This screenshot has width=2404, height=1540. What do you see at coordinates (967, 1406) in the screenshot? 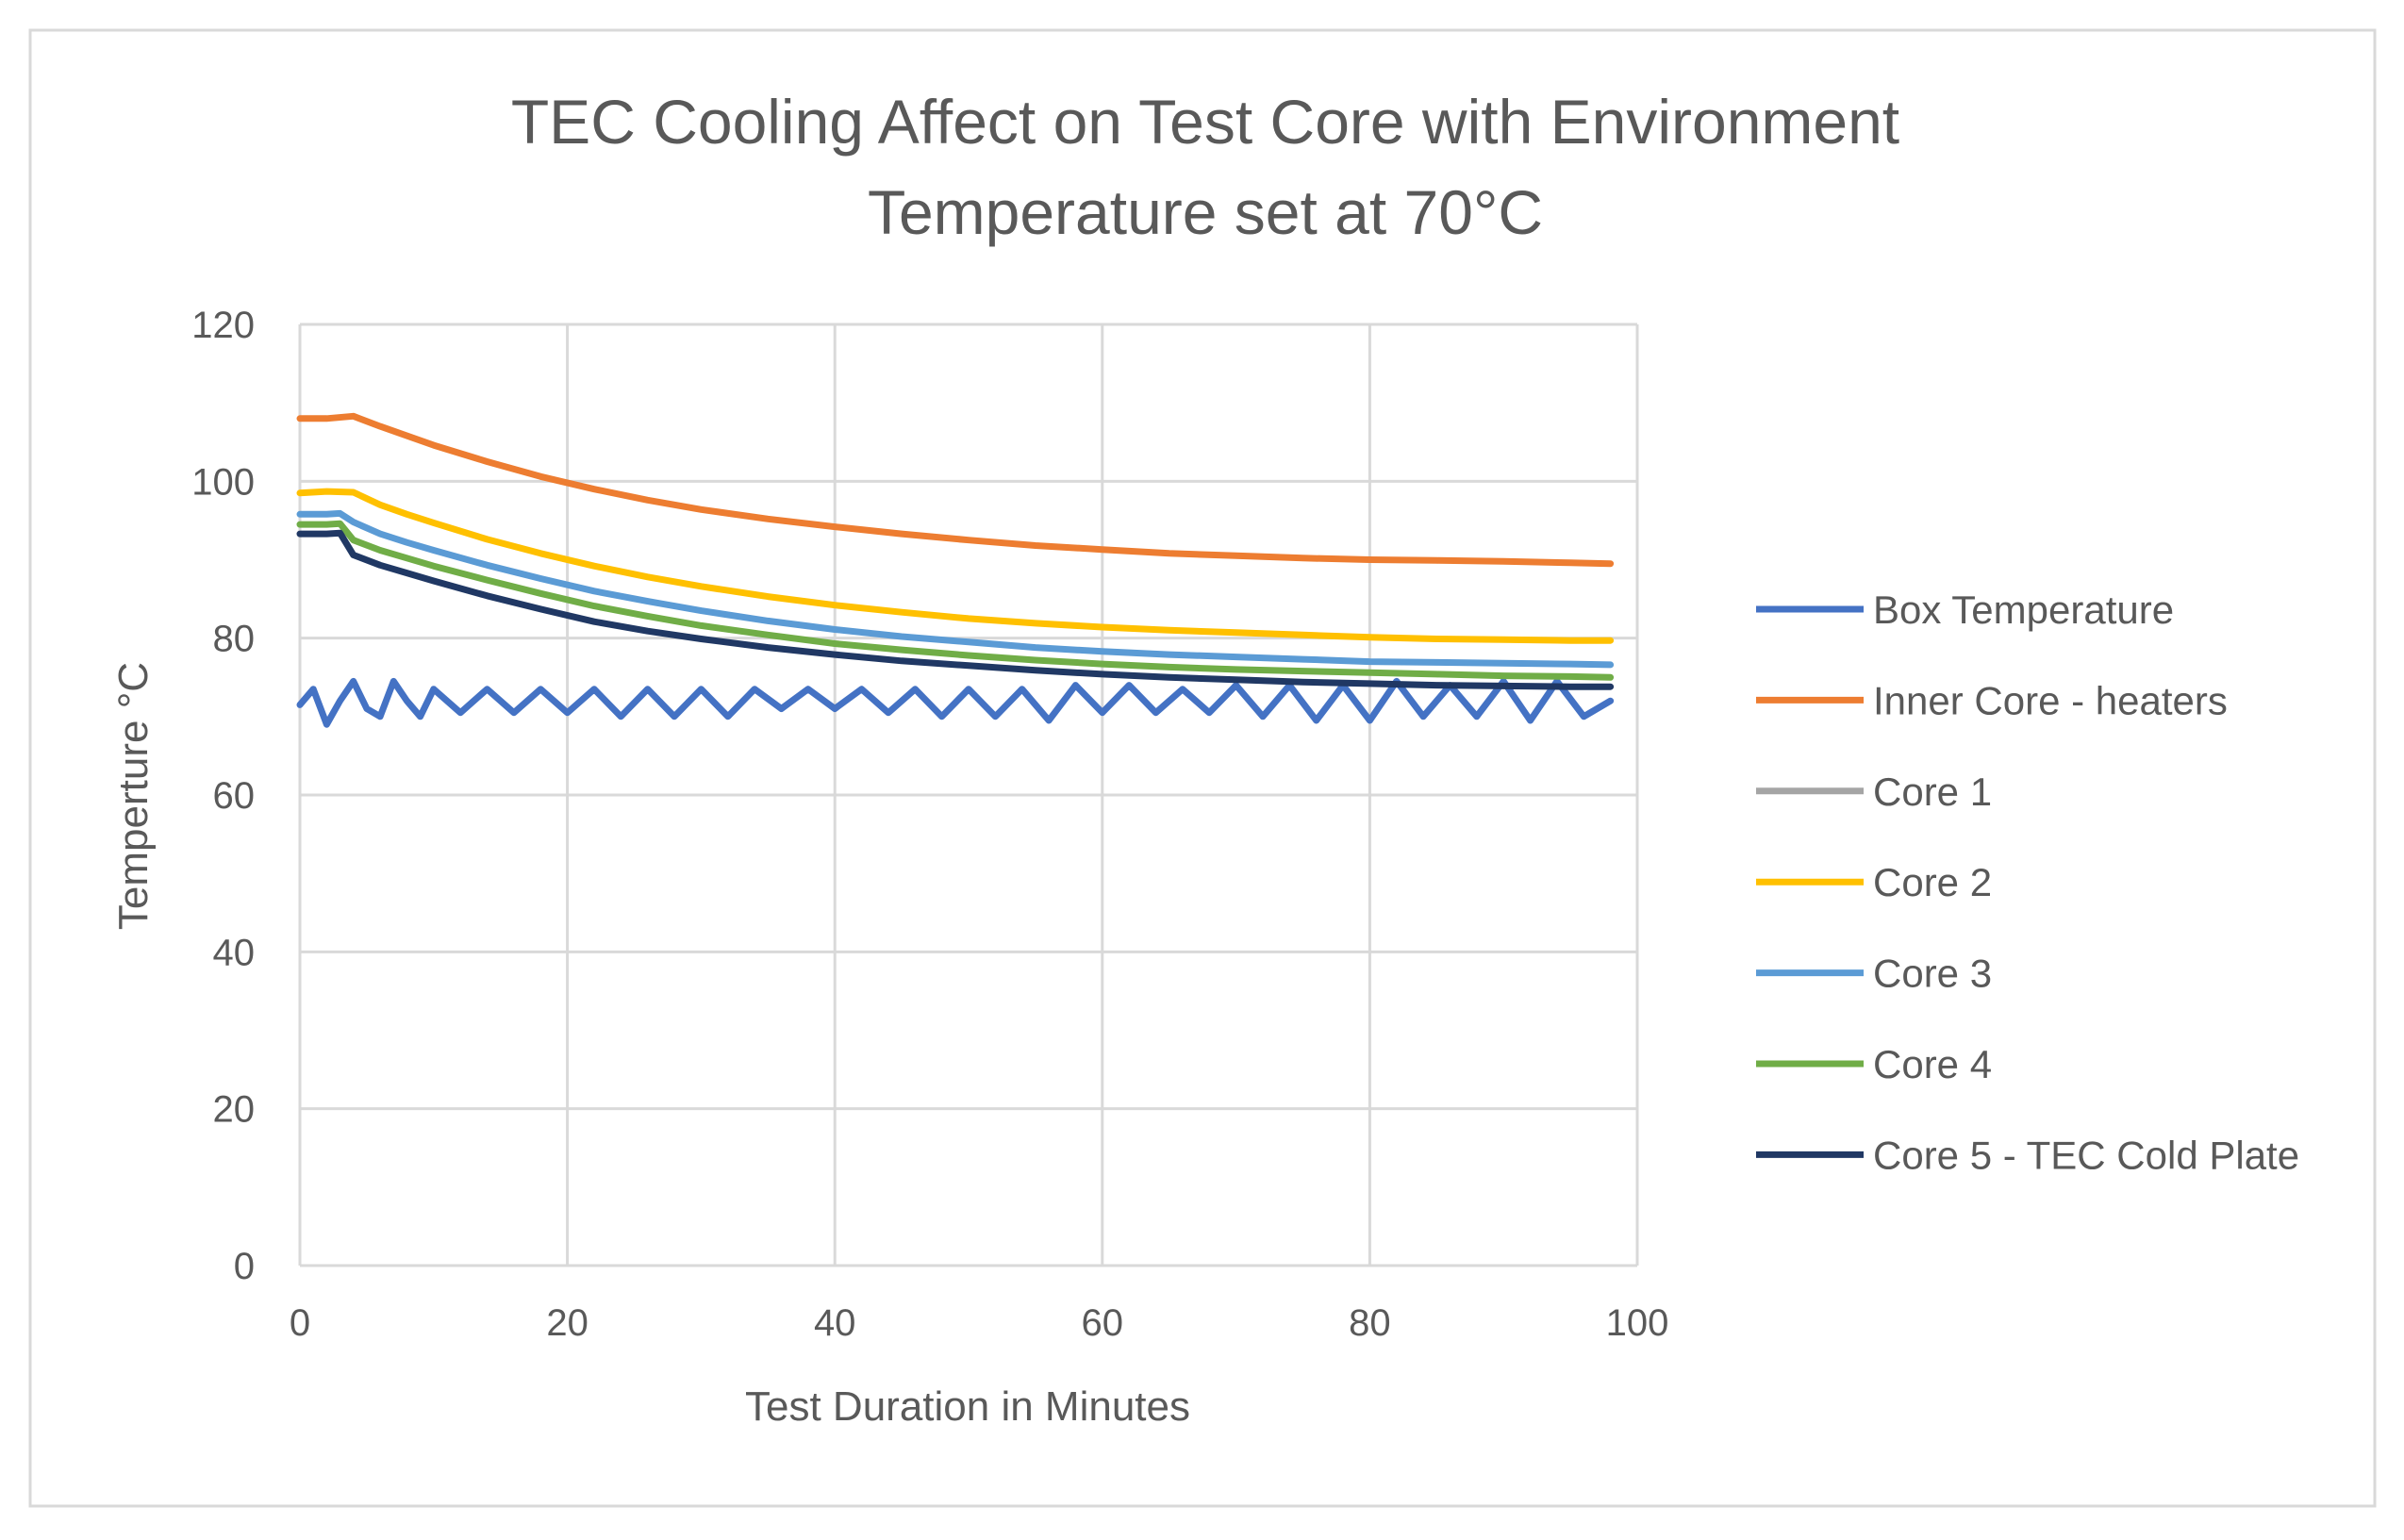
I see `x-axis-title: Test Duration in Minutes` at bounding box center [967, 1406].